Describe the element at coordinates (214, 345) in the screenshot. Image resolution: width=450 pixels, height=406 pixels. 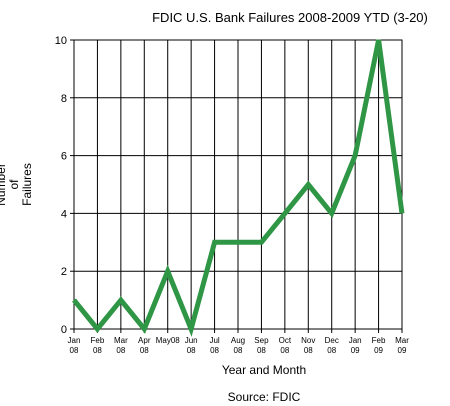
I see `x-tick-label: Jul 08` at that location.